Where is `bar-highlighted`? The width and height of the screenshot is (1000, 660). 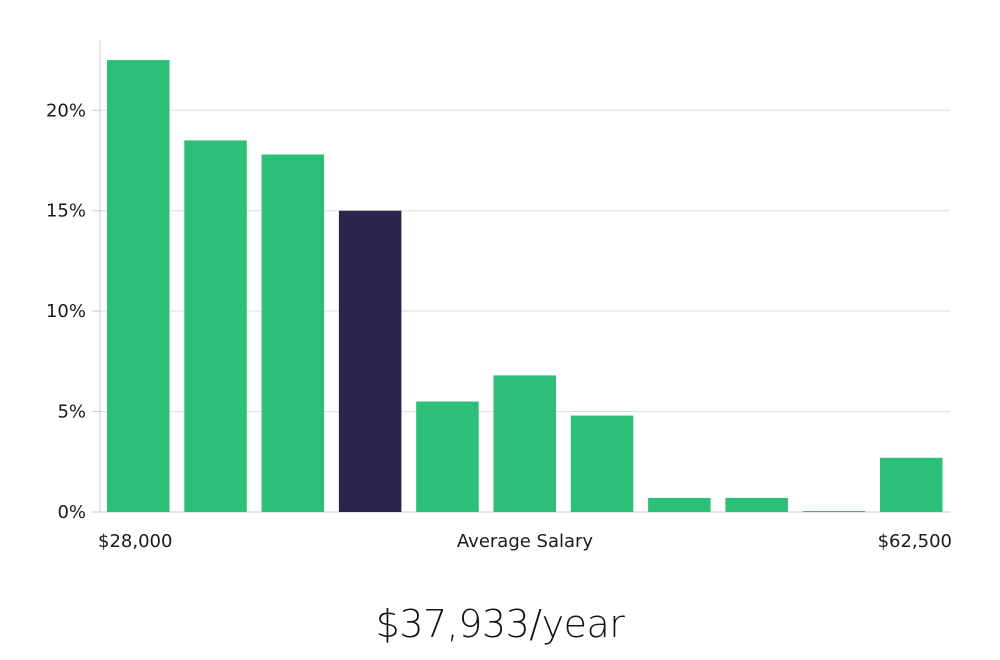
bar-highlighted is located at coordinates (370, 361).